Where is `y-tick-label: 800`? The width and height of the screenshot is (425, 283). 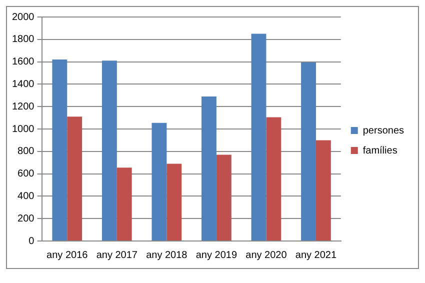 y-tick-label: 800 is located at coordinates (26, 152).